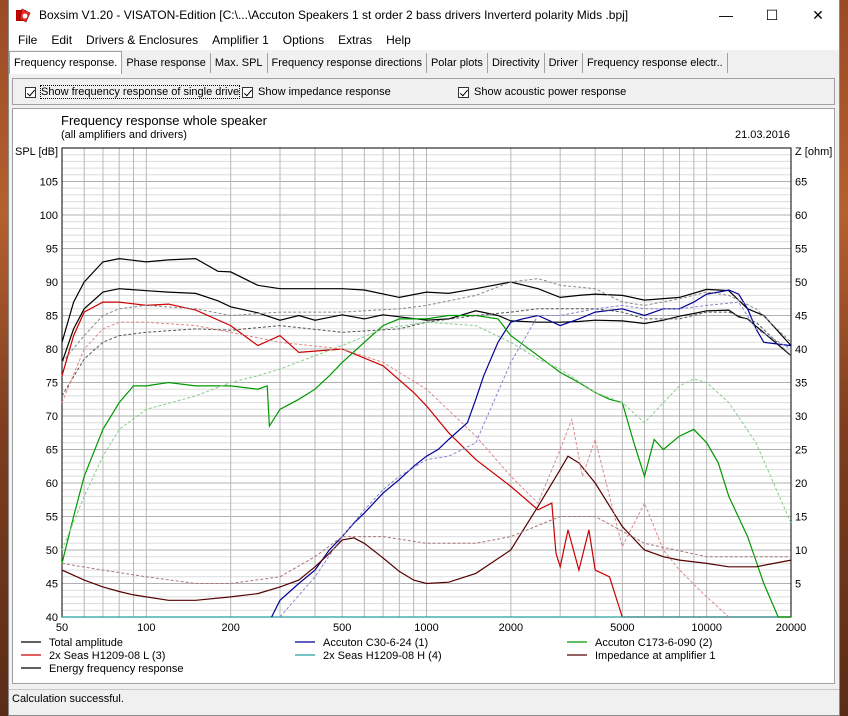  What do you see at coordinates (52, 518) in the screenshot?
I see `y-tick-label: 55` at bounding box center [52, 518].